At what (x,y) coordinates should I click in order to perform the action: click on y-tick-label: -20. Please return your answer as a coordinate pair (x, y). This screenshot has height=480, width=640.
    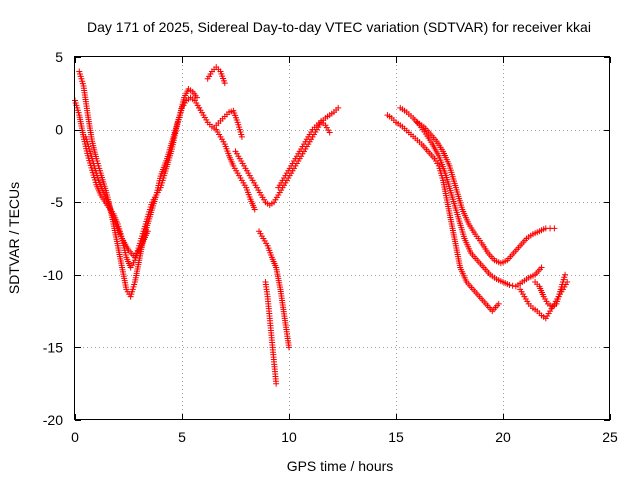
    Looking at the image, I should click on (53, 420).